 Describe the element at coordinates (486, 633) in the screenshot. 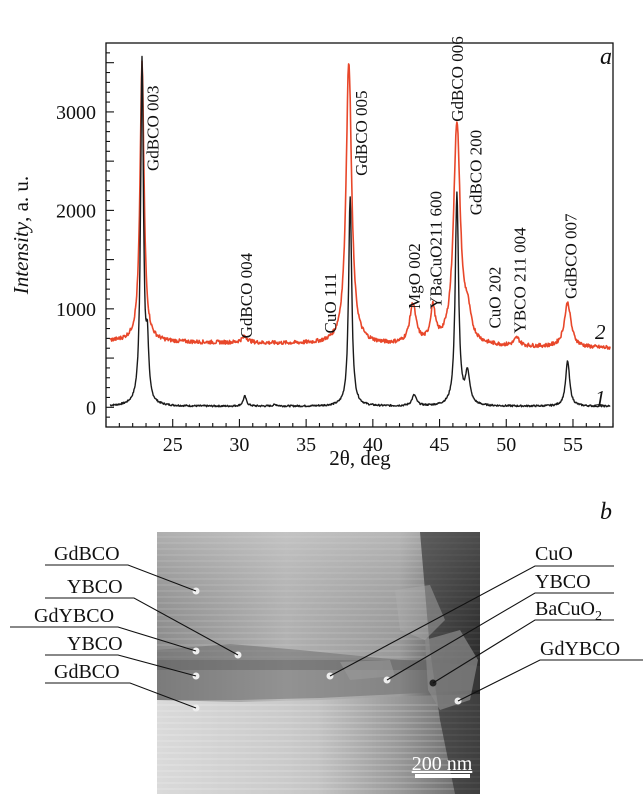

I see `right-leader-lines` at that location.